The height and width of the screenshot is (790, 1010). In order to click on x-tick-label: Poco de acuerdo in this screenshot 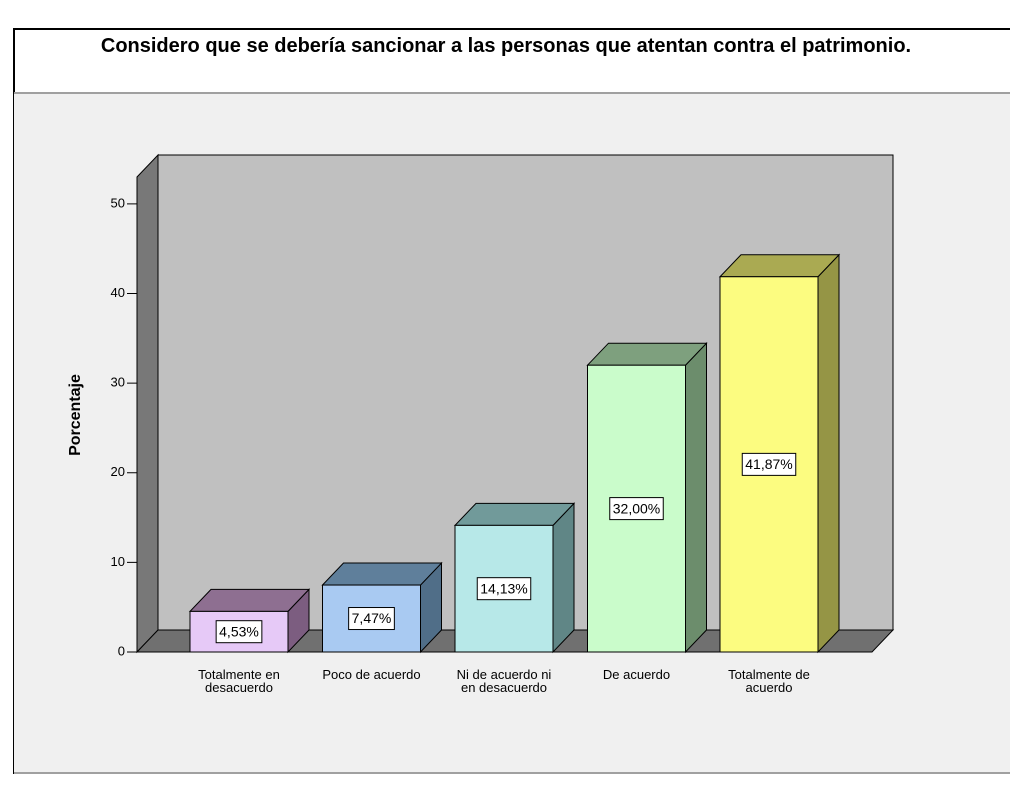, I will do `click(371, 674)`.